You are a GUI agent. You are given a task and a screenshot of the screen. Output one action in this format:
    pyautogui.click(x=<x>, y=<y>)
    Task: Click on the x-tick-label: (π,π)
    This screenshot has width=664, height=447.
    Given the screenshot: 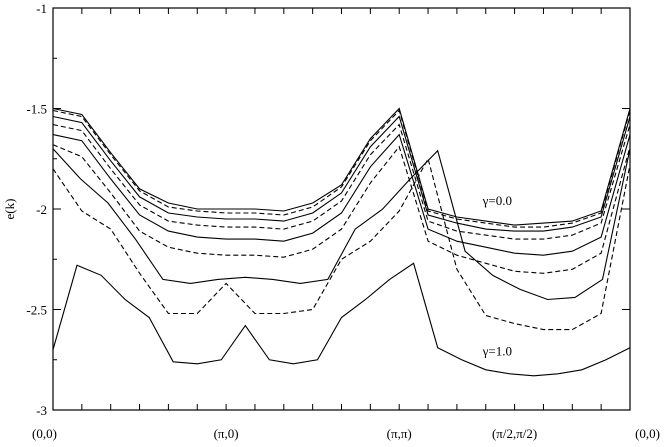 What is the action you would take?
    pyautogui.click(x=399, y=433)
    